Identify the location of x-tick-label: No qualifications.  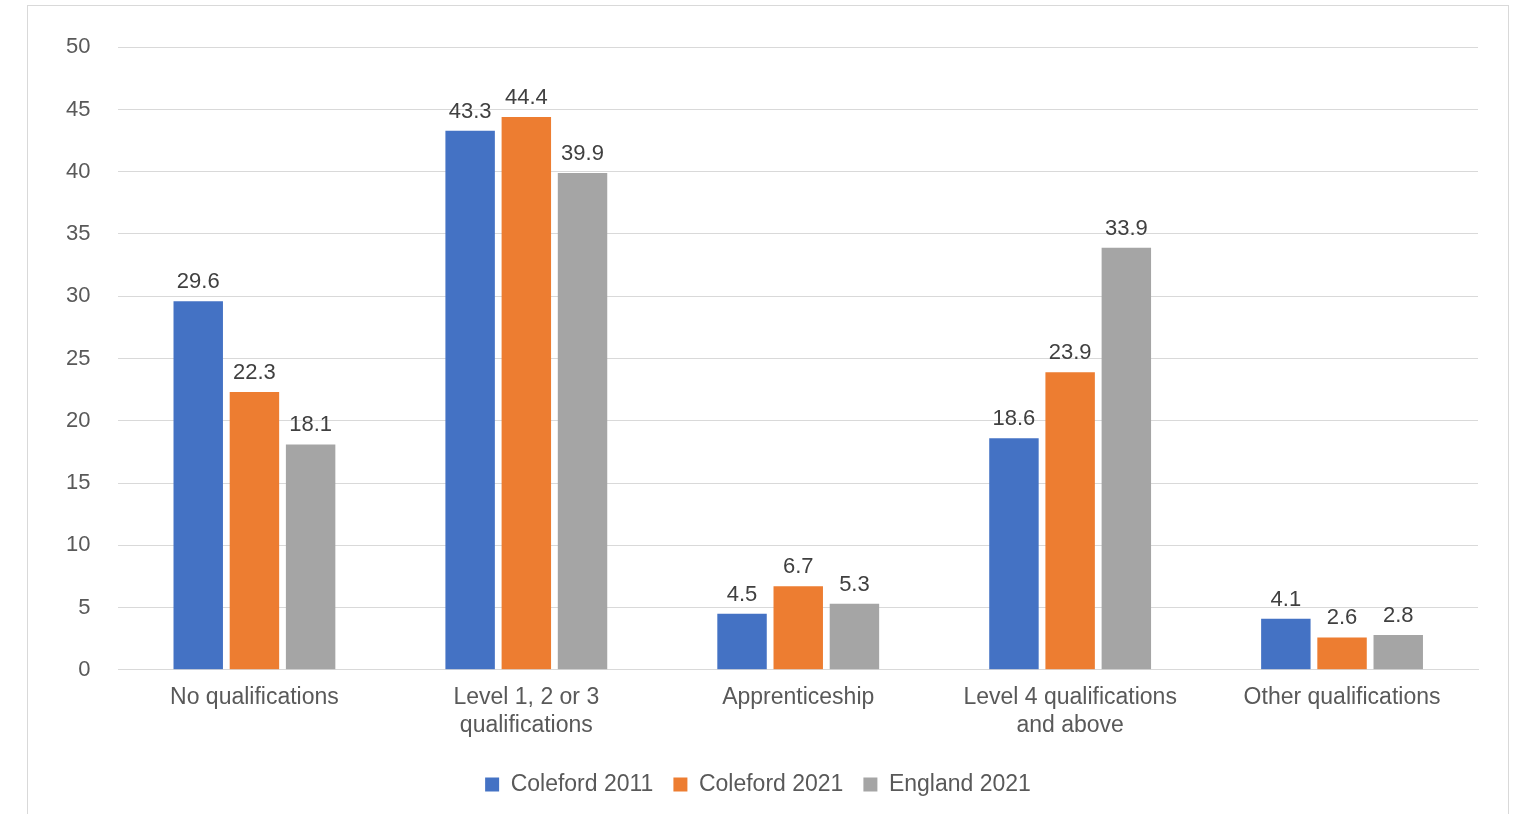
(254, 695).